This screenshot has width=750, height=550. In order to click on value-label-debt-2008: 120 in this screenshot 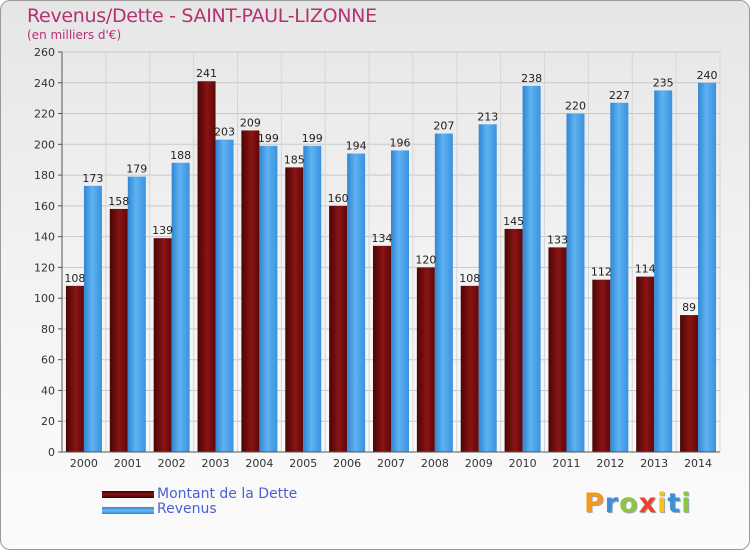, I will do `click(425, 259)`.